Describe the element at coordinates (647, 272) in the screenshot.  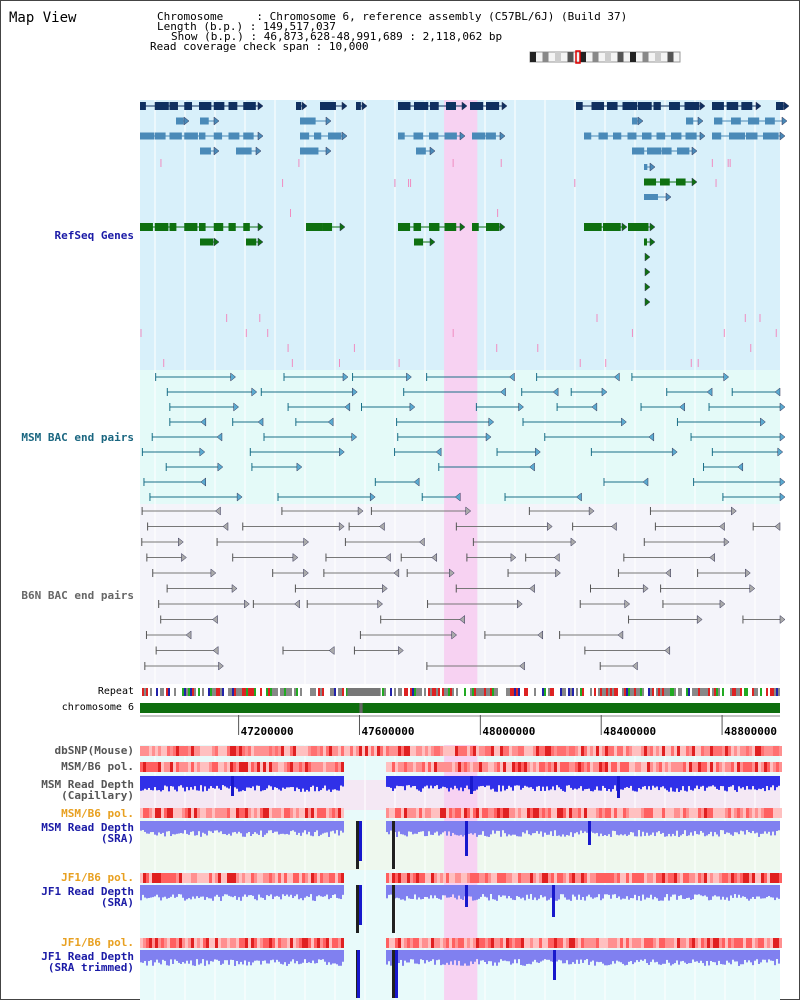
I see `gene-strand-arrow` at that location.